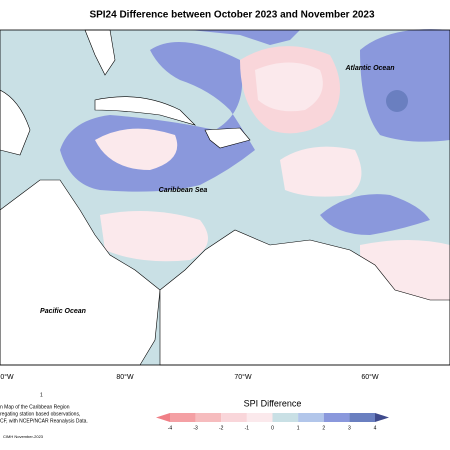 This screenshot has width=450, height=450. What do you see at coordinates (247, 428) in the screenshot?
I see `legend-tick-label: -1` at bounding box center [247, 428].